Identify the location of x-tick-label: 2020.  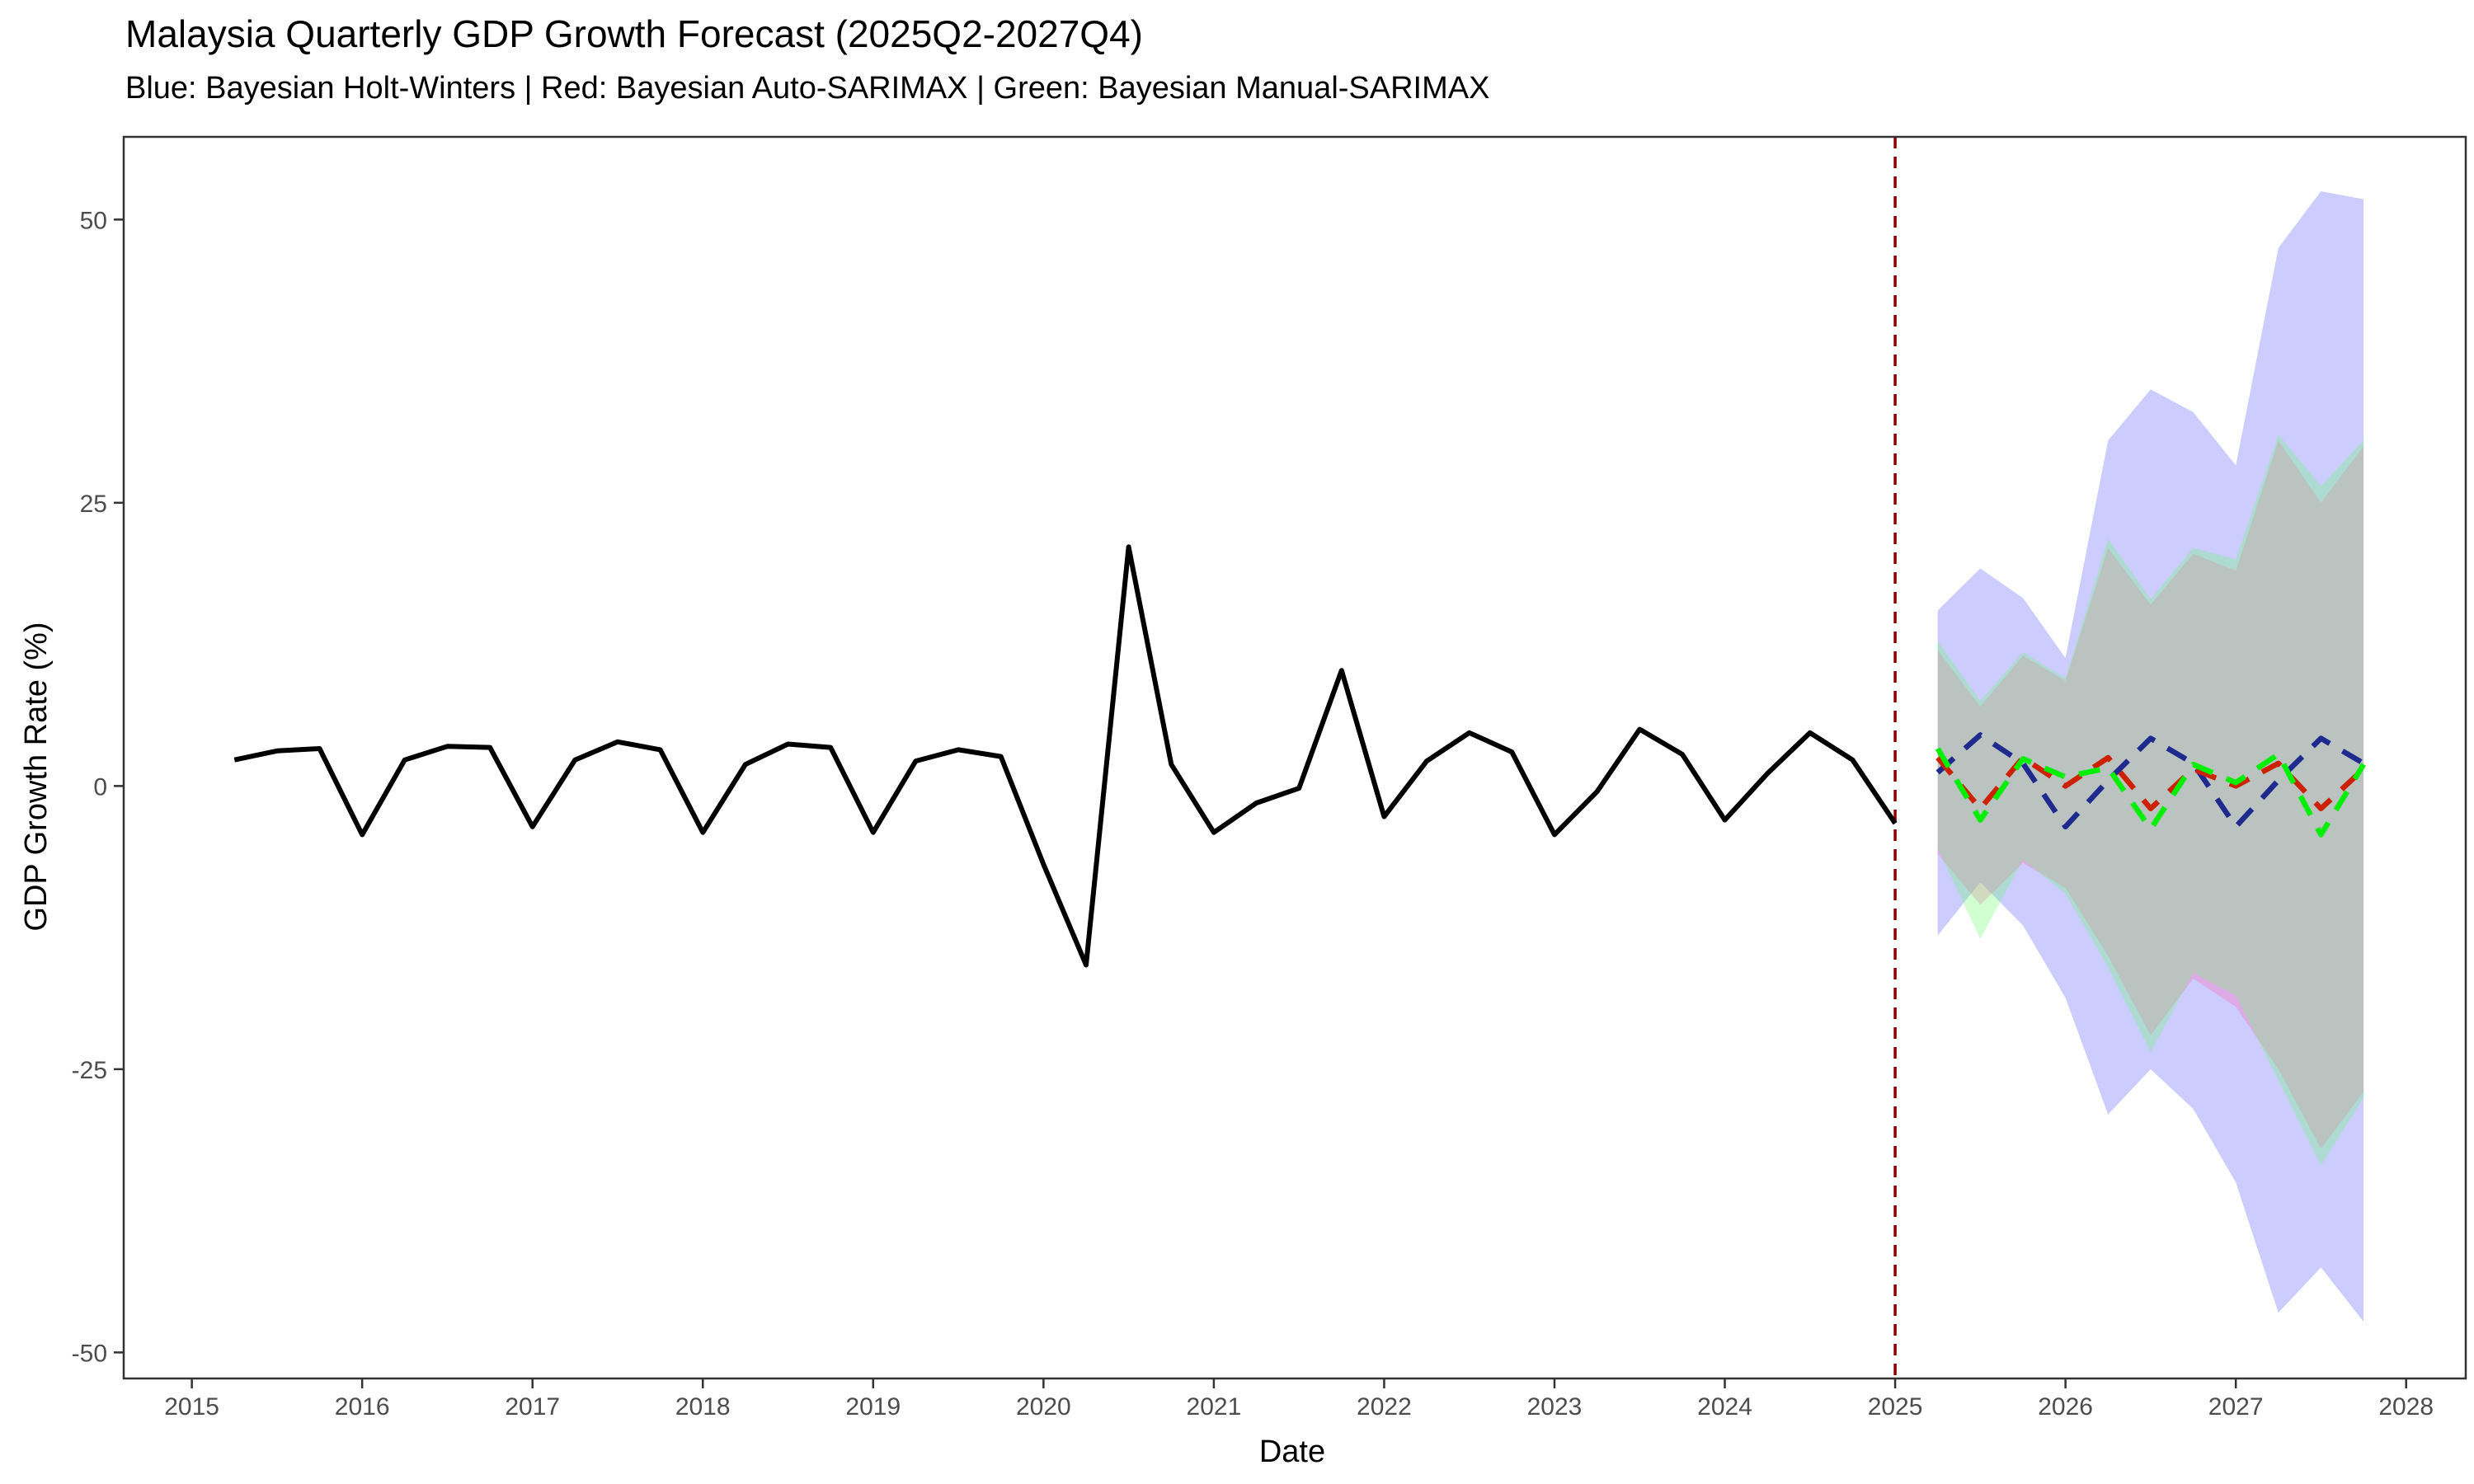
(1043, 1407).